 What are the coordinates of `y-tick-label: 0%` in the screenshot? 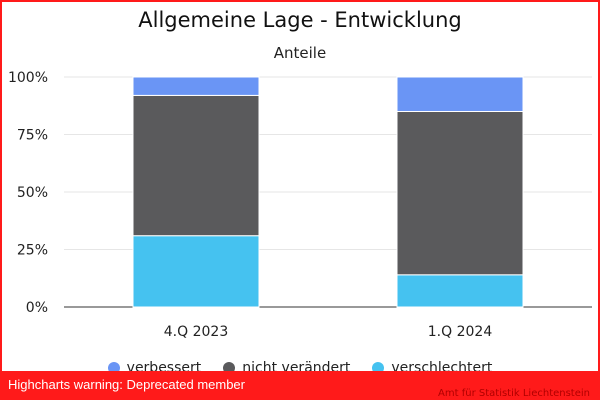 It's located at (37, 308).